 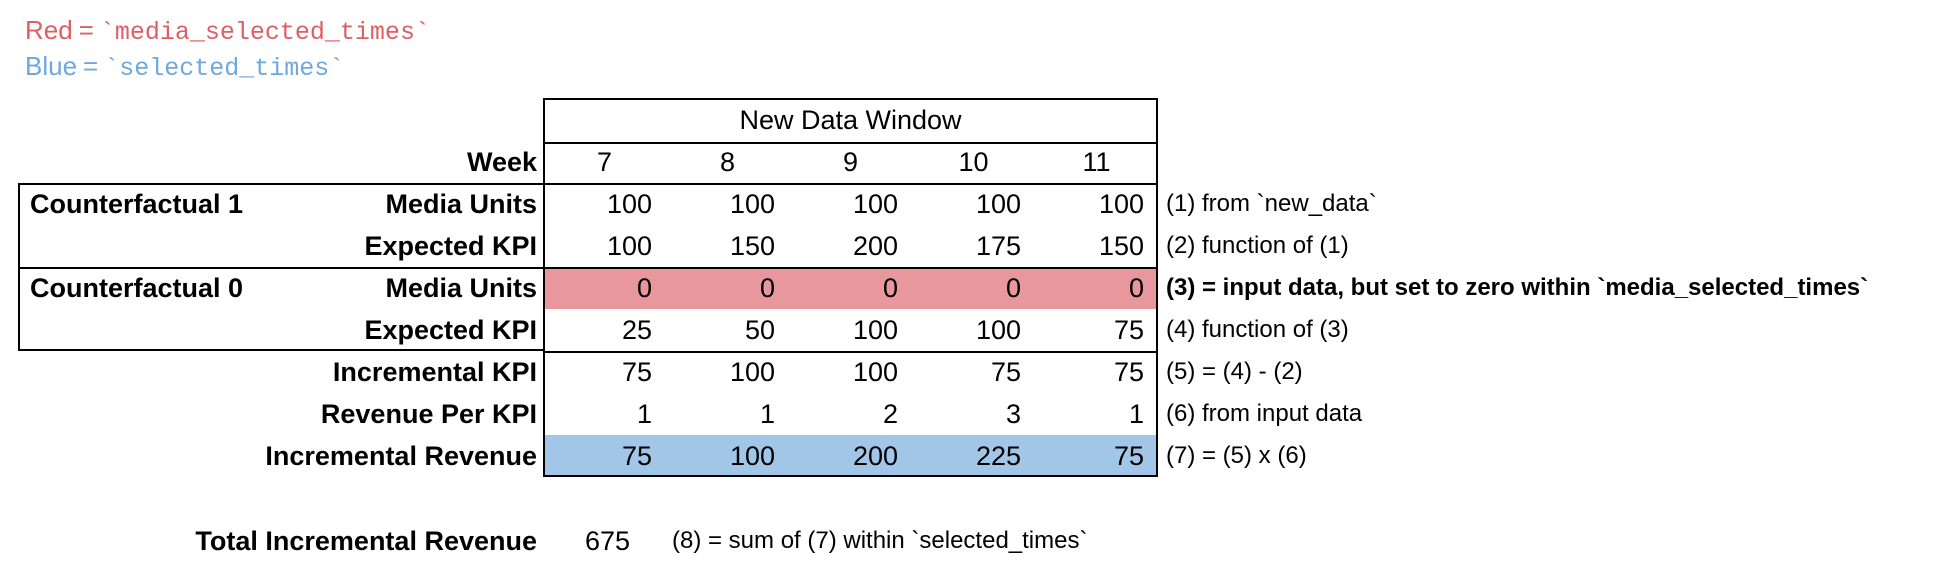 I want to click on annotation-1: (1) from `new_data`, so click(x=1271, y=203).